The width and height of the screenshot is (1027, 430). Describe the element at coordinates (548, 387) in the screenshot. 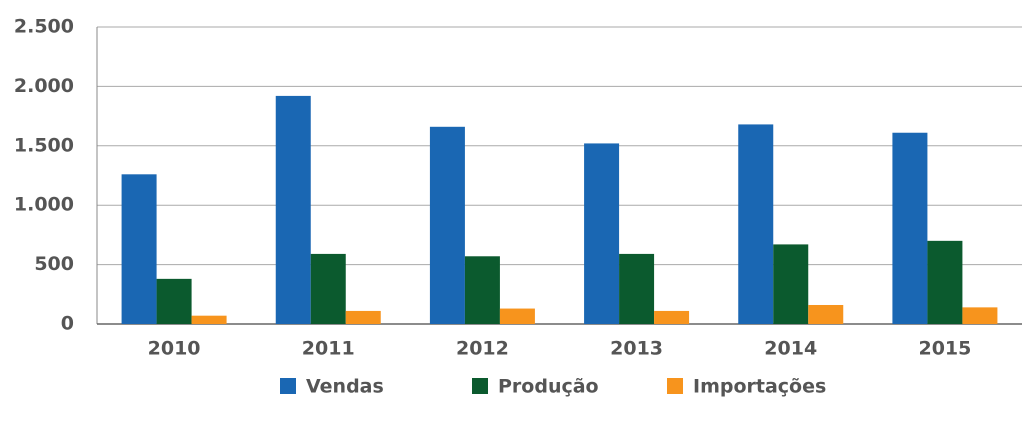

I see `legend-label: Produção` at that location.